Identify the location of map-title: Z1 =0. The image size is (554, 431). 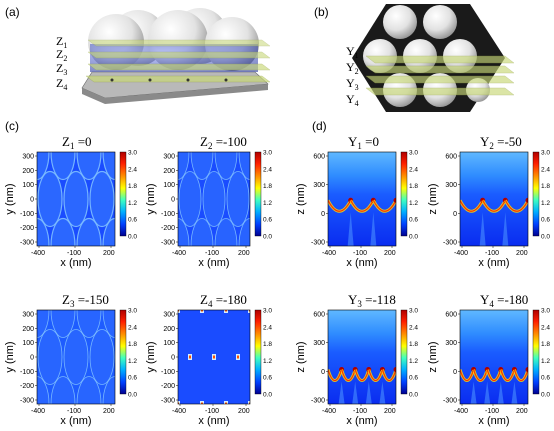
(77, 142).